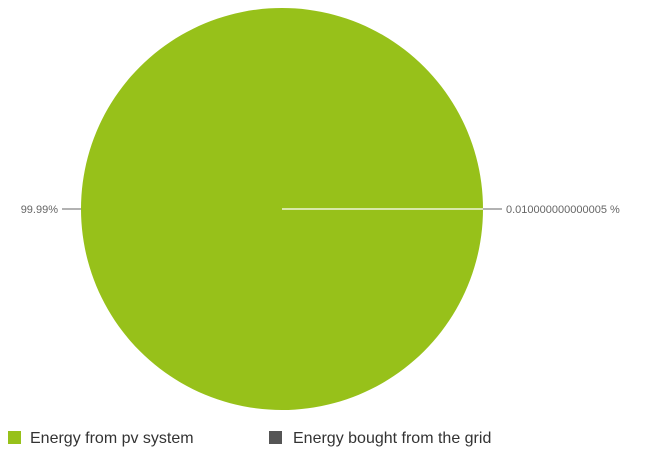 The height and width of the screenshot is (457, 656). Describe the element at coordinates (112, 438) in the screenshot. I see `legend-label-1: Energy from pv system` at that location.